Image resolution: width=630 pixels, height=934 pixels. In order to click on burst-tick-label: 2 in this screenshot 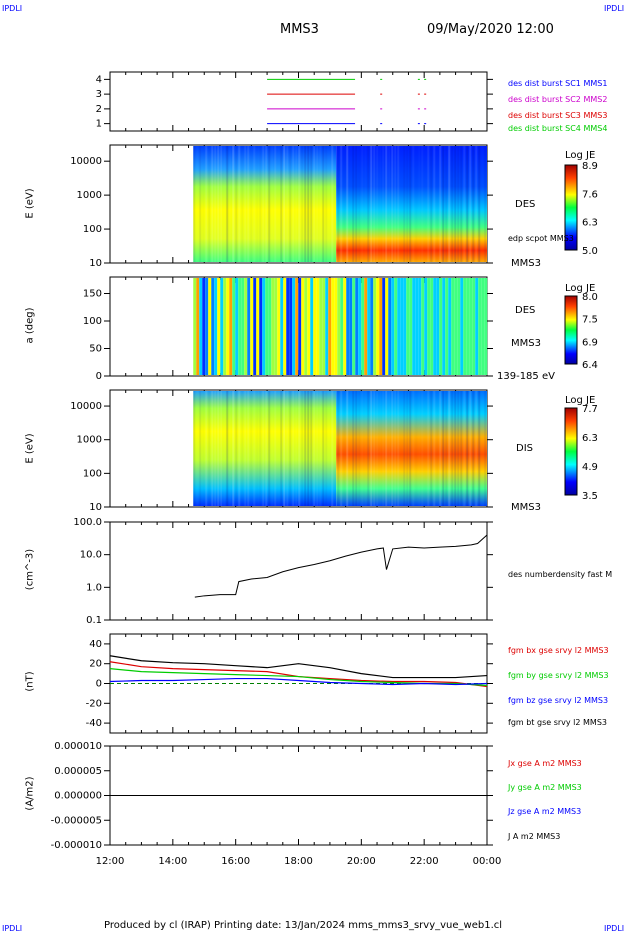, I will do `click(99, 109)`.